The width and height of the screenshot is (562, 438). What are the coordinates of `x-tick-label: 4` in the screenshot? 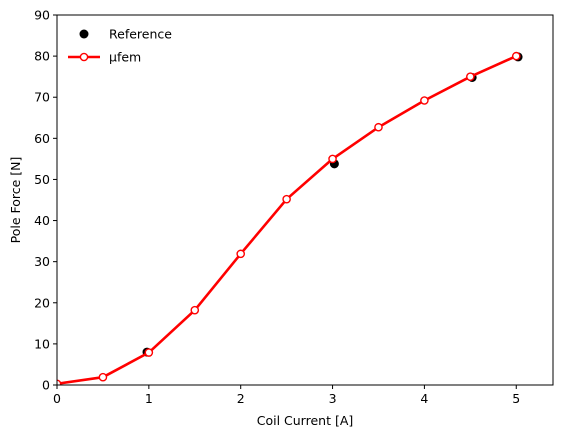 It's located at (424, 398).